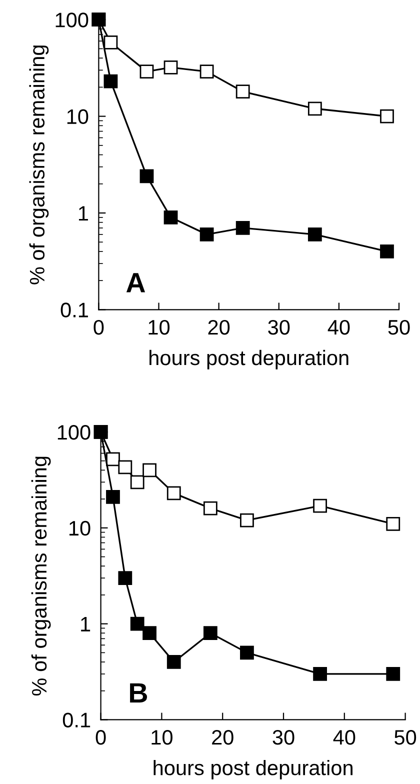 This screenshot has width=420, height=784. What do you see at coordinates (136, 282) in the screenshot?
I see `annotation: A` at bounding box center [136, 282].